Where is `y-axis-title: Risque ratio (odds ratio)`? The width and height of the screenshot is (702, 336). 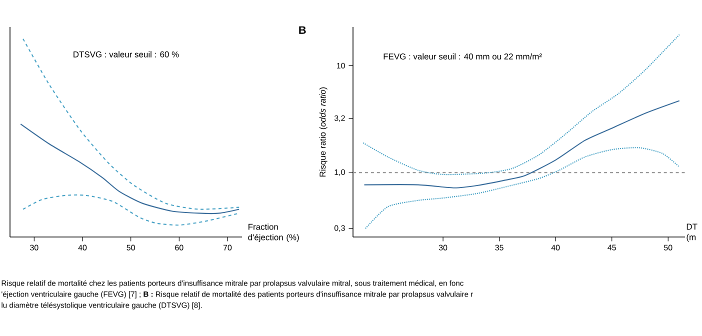 y-axis-title: Risque ratio (odds ratio) is located at coordinates (323, 131).